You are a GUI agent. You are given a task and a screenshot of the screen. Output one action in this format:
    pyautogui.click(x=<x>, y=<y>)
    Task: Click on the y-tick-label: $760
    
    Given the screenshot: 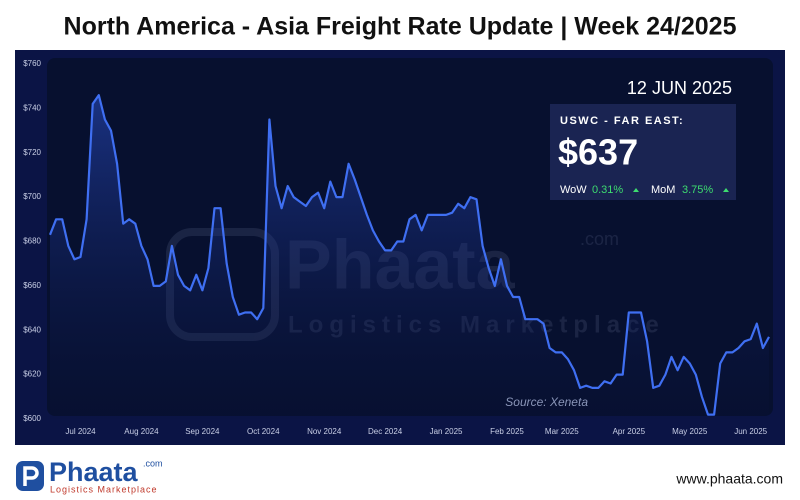 What is the action you would take?
    pyautogui.click(x=32, y=63)
    